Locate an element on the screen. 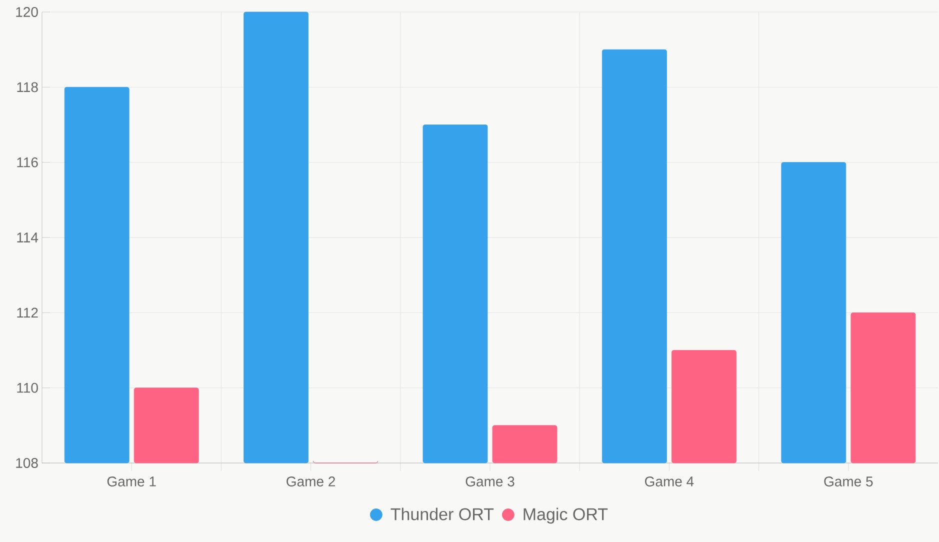  x-tick-label: Game 5 is located at coordinates (848, 481).